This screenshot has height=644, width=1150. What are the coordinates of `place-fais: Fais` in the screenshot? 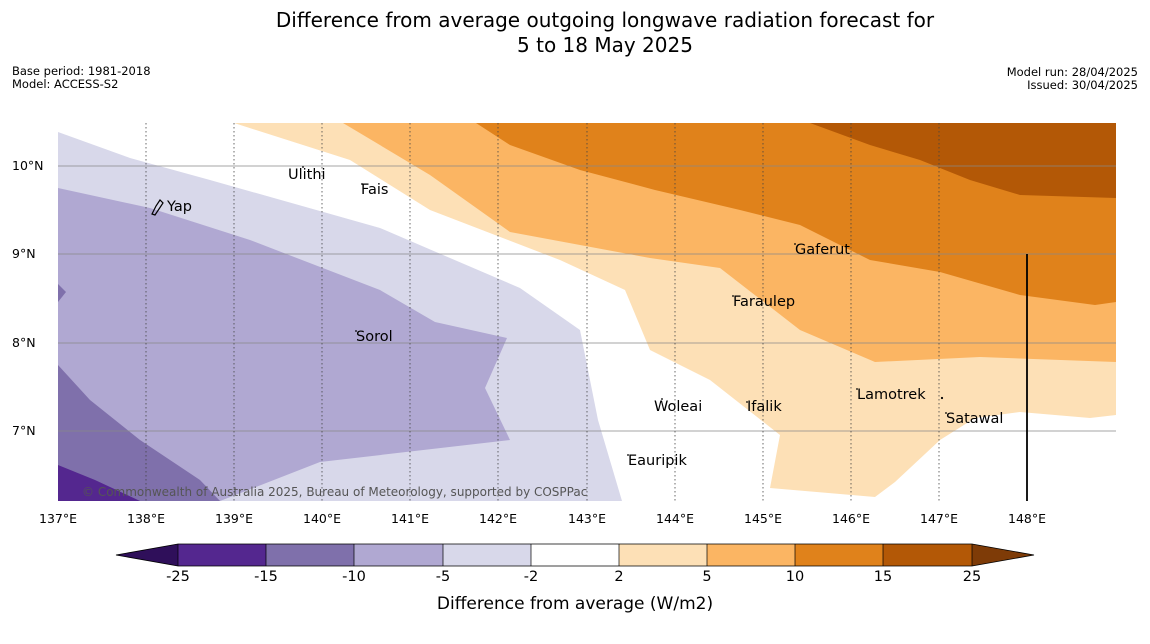 It's located at (375, 190).